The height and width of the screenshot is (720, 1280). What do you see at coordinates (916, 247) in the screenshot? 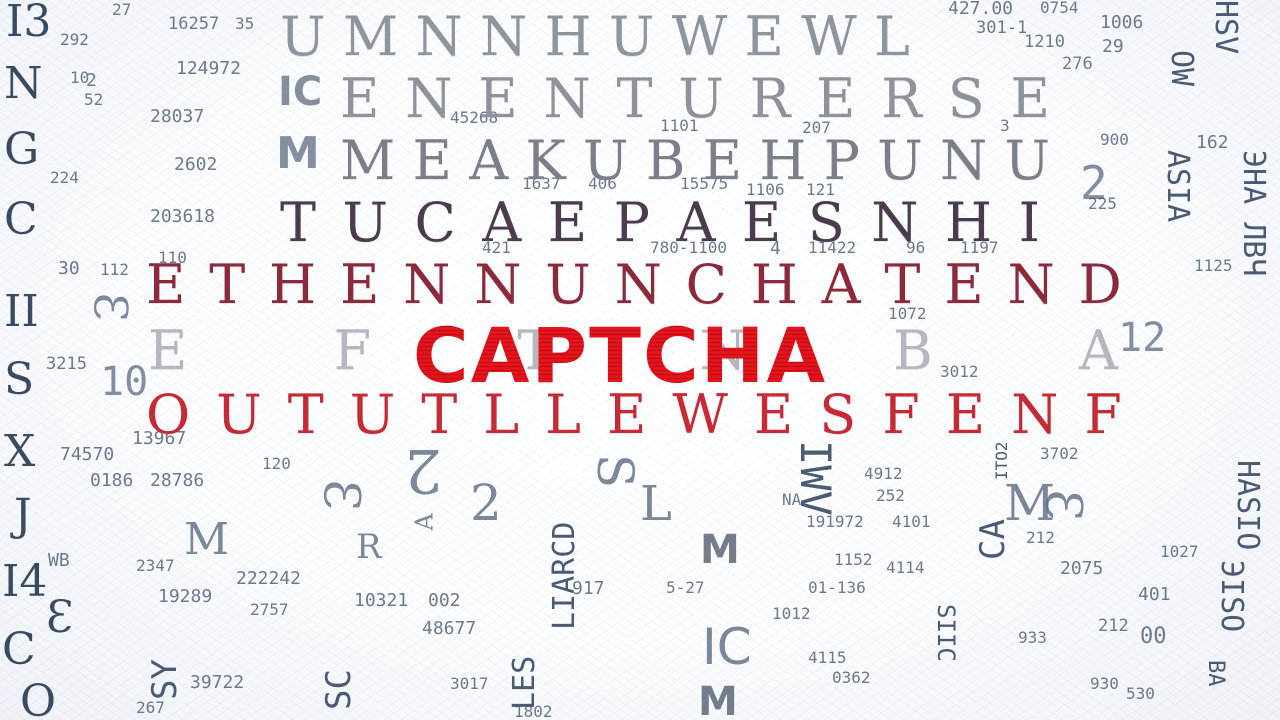
I see `noise-number: 96` at bounding box center [916, 247].